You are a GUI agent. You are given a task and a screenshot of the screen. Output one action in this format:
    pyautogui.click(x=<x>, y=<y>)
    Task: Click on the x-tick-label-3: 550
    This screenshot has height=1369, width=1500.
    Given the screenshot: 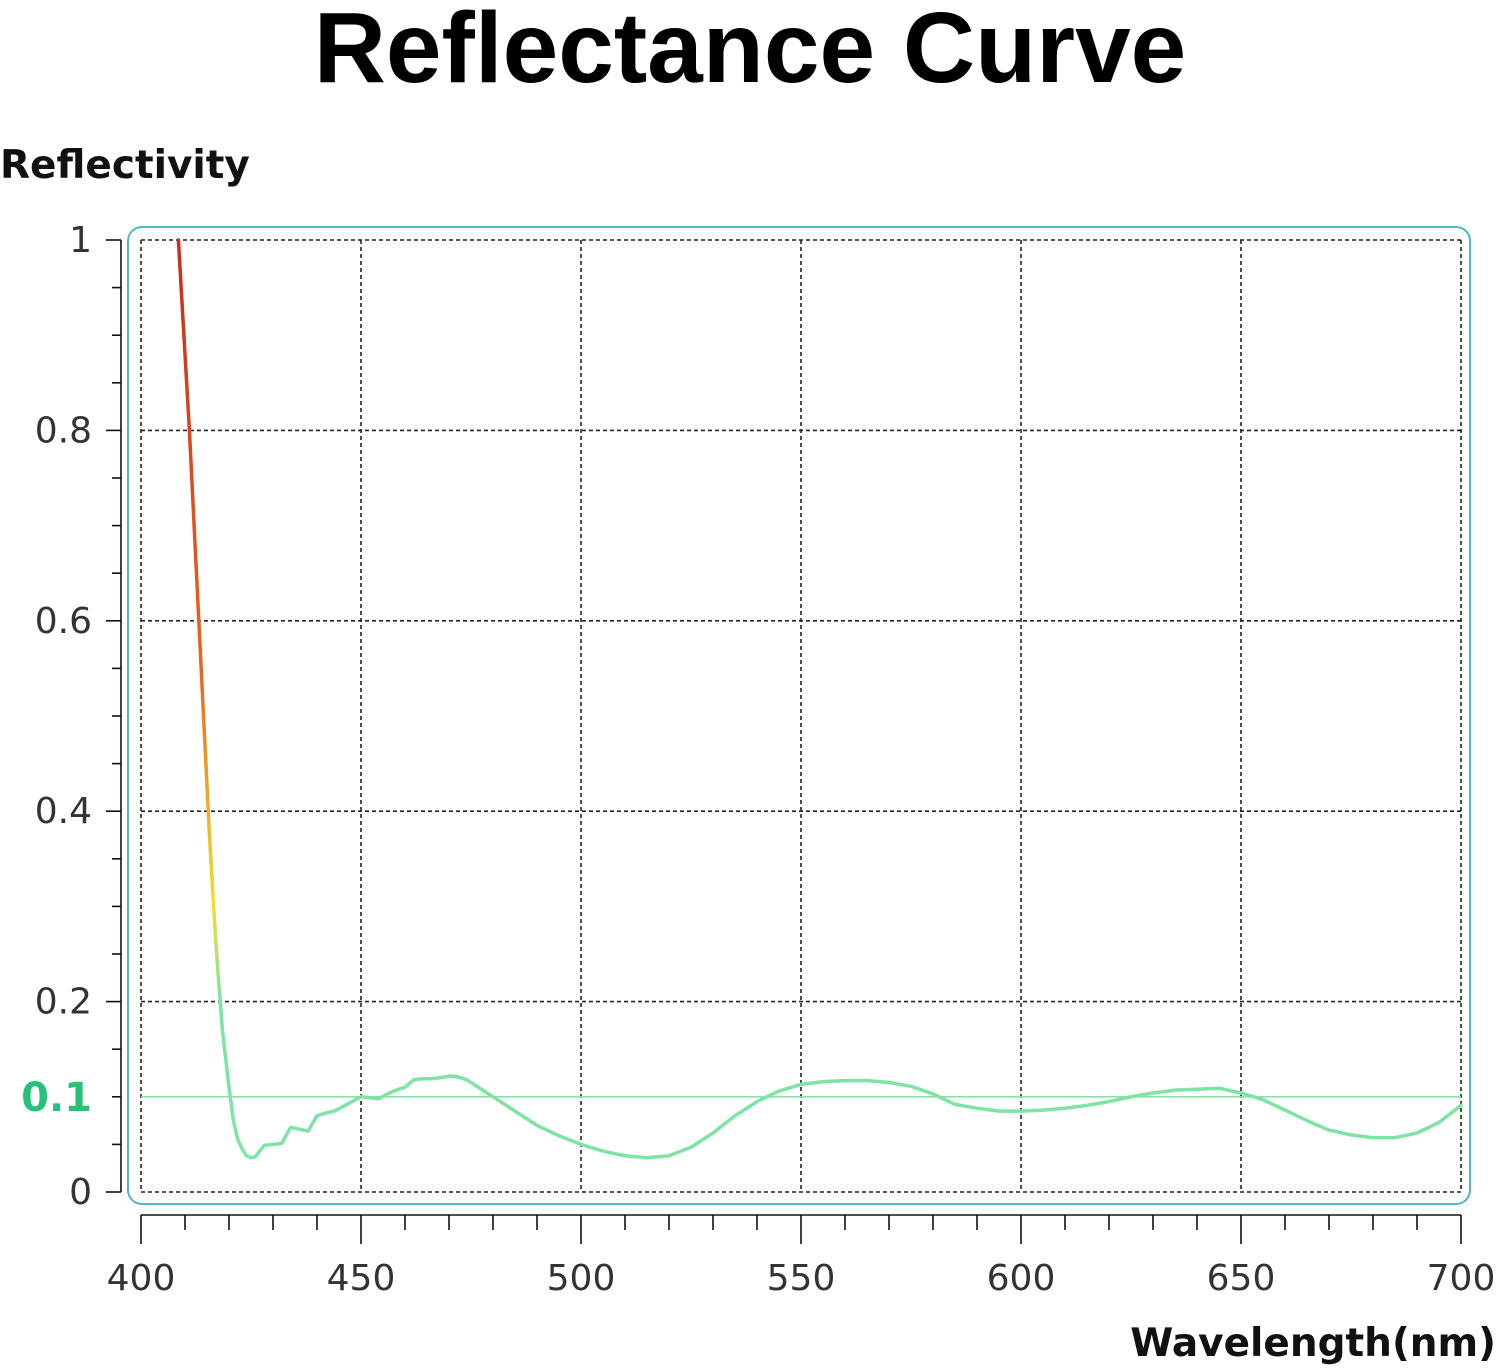 What is the action you would take?
    pyautogui.click(x=801, y=1278)
    